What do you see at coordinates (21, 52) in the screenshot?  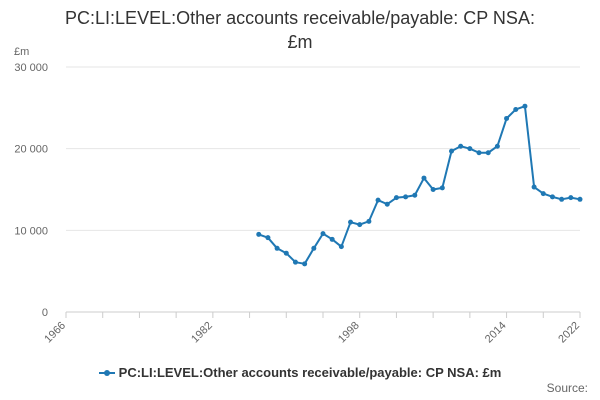 I see `y-axis-unit-label: £m` at bounding box center [21, 52].